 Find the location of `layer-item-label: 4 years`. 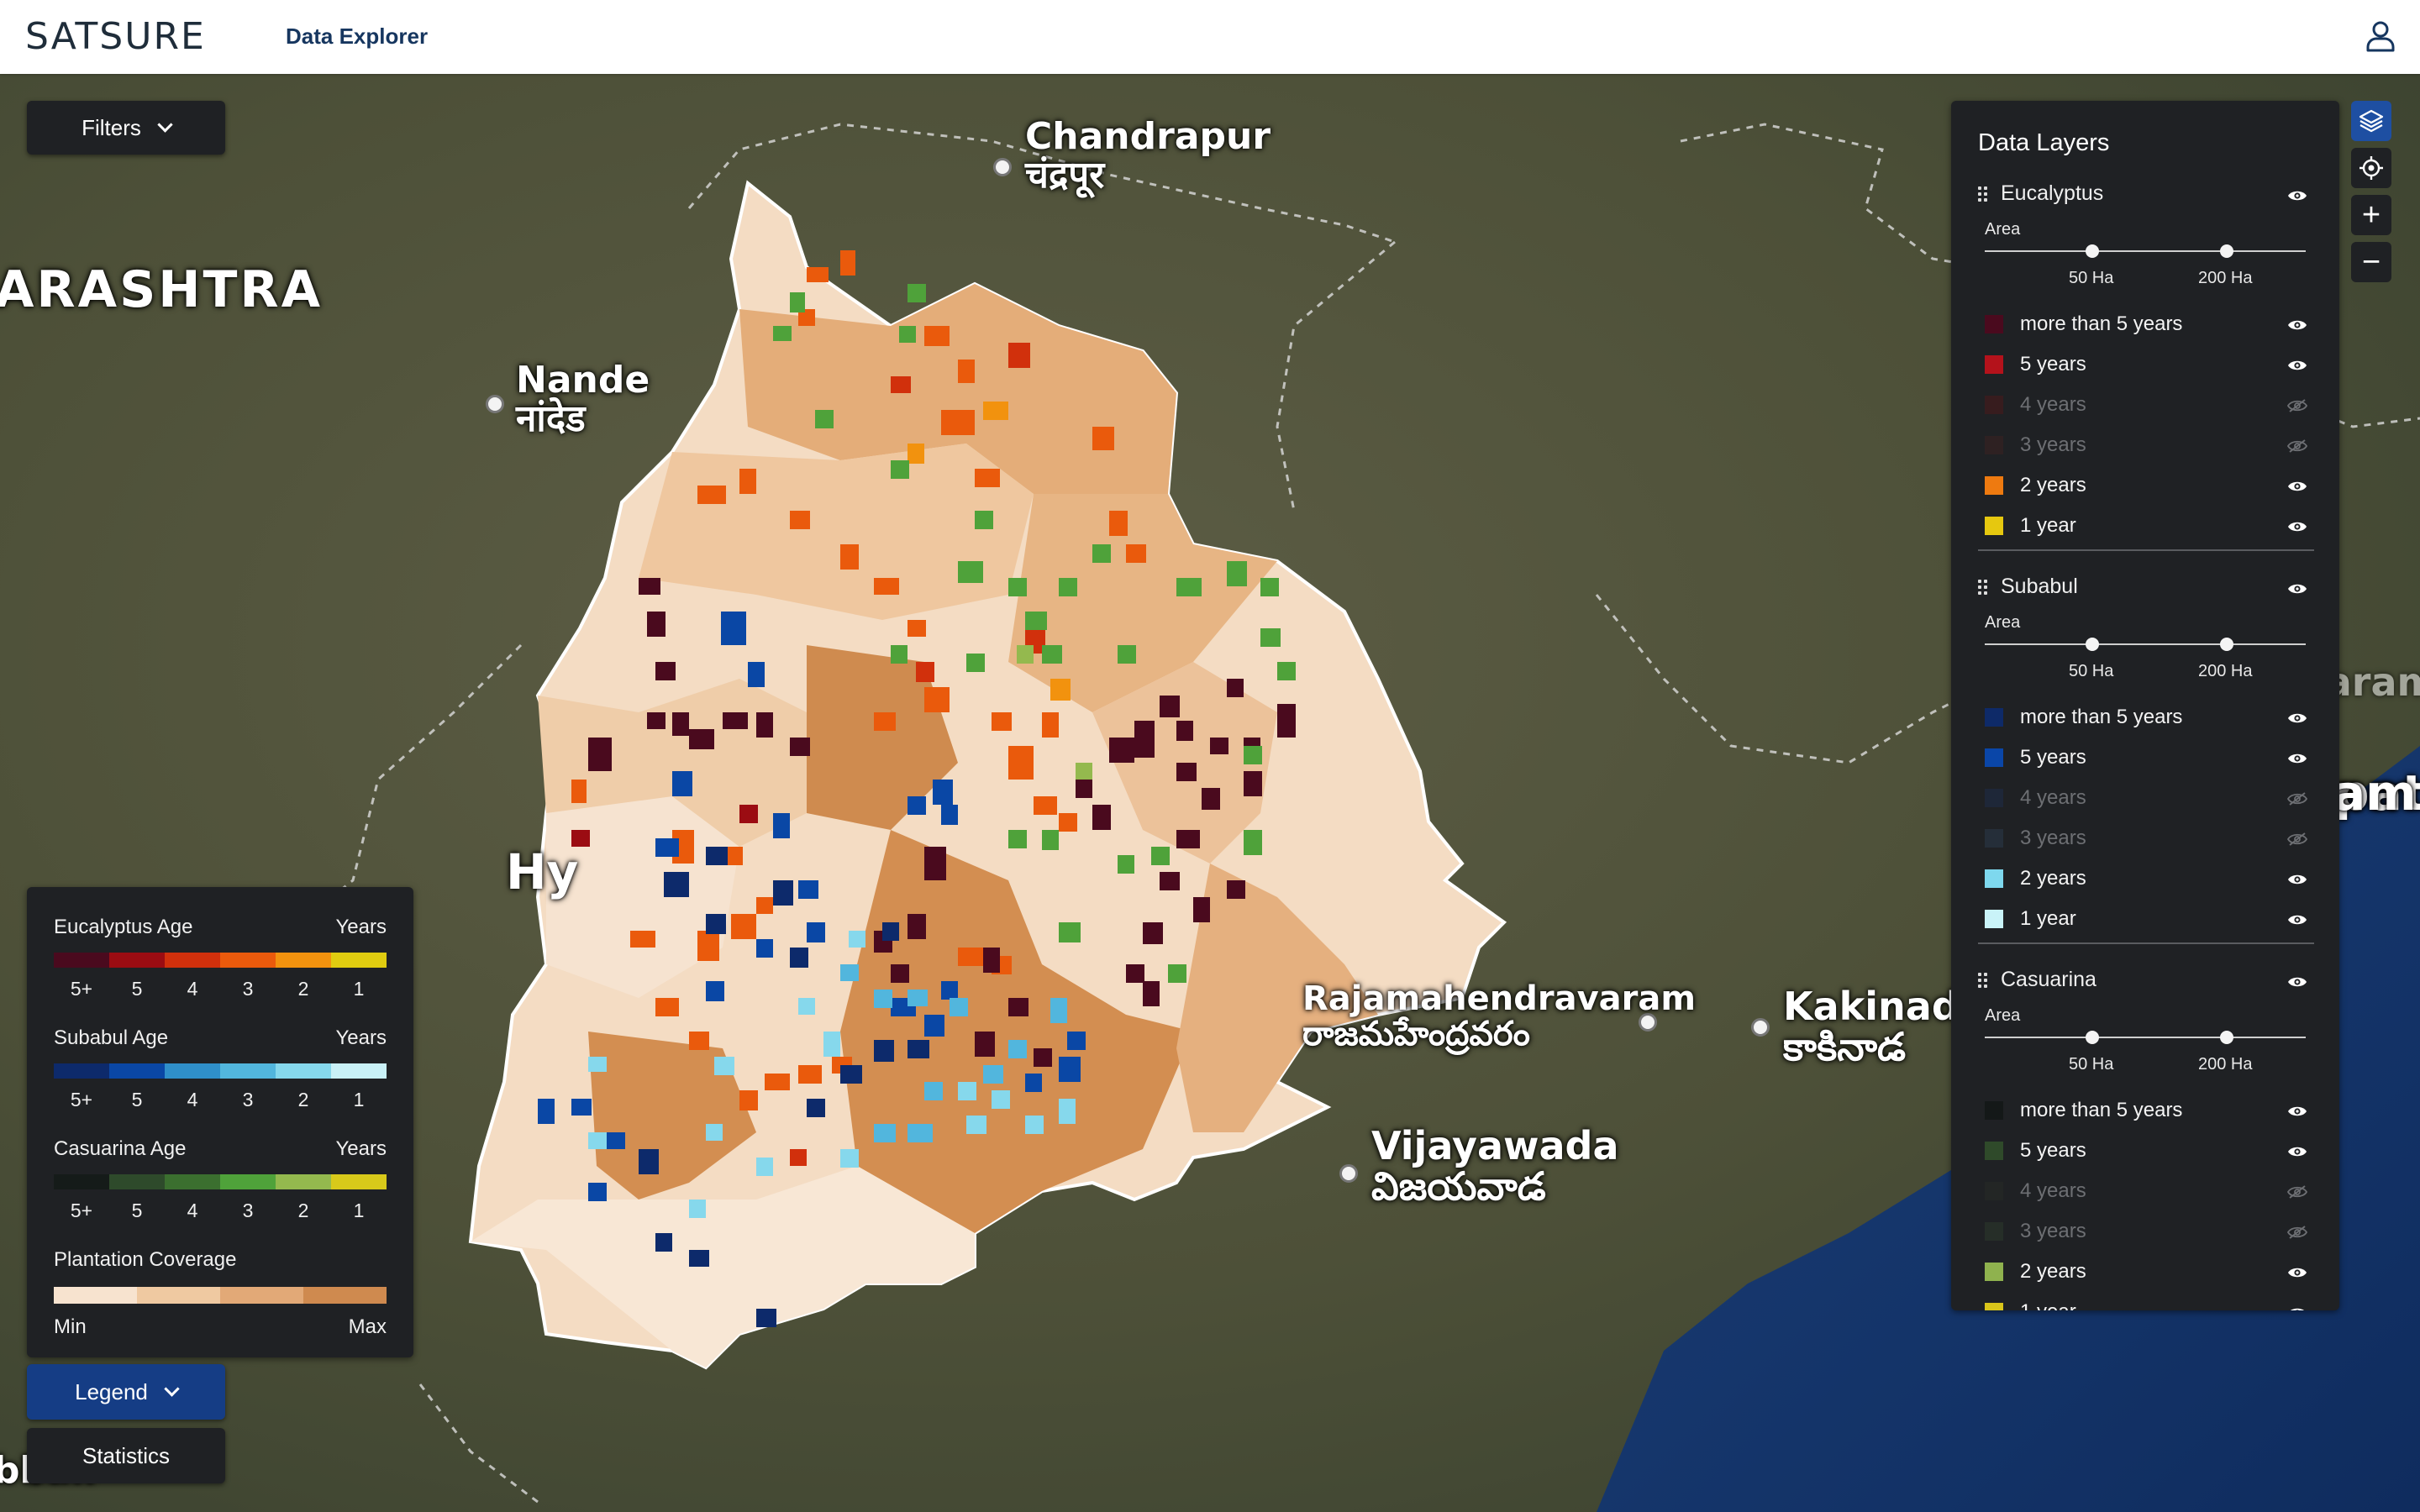

layer-item-label: 4 years is located at coordinates (2053, 404).